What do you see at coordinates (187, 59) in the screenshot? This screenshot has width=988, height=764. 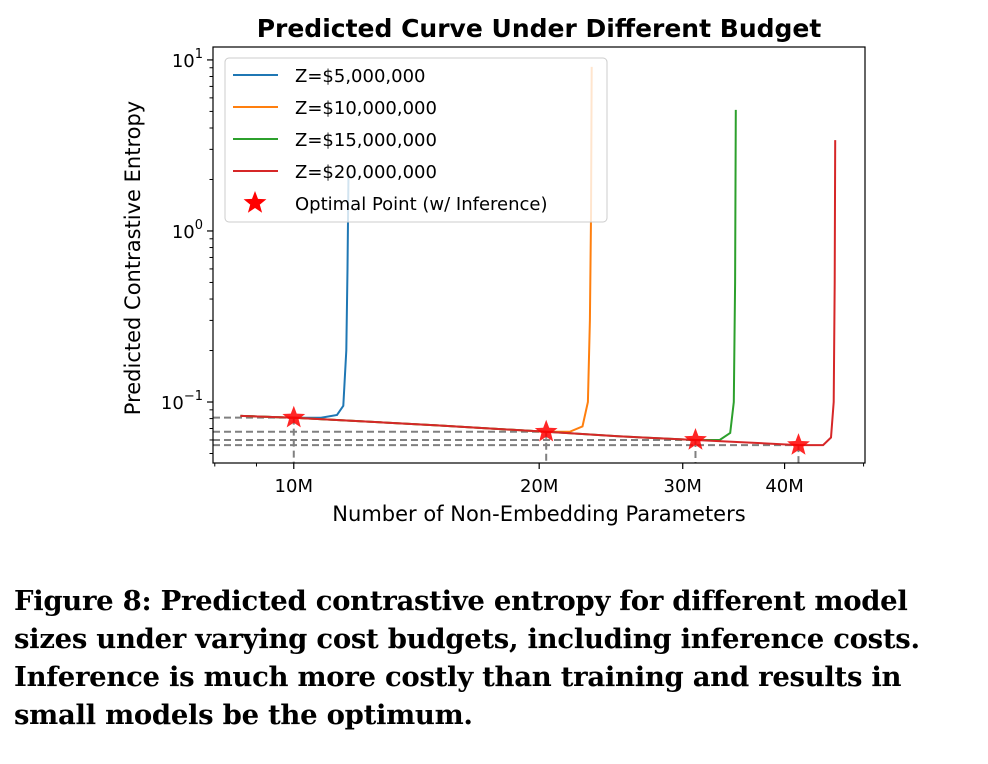 I see `y-tick-label: 10¹` at bounding box center [187, 59].